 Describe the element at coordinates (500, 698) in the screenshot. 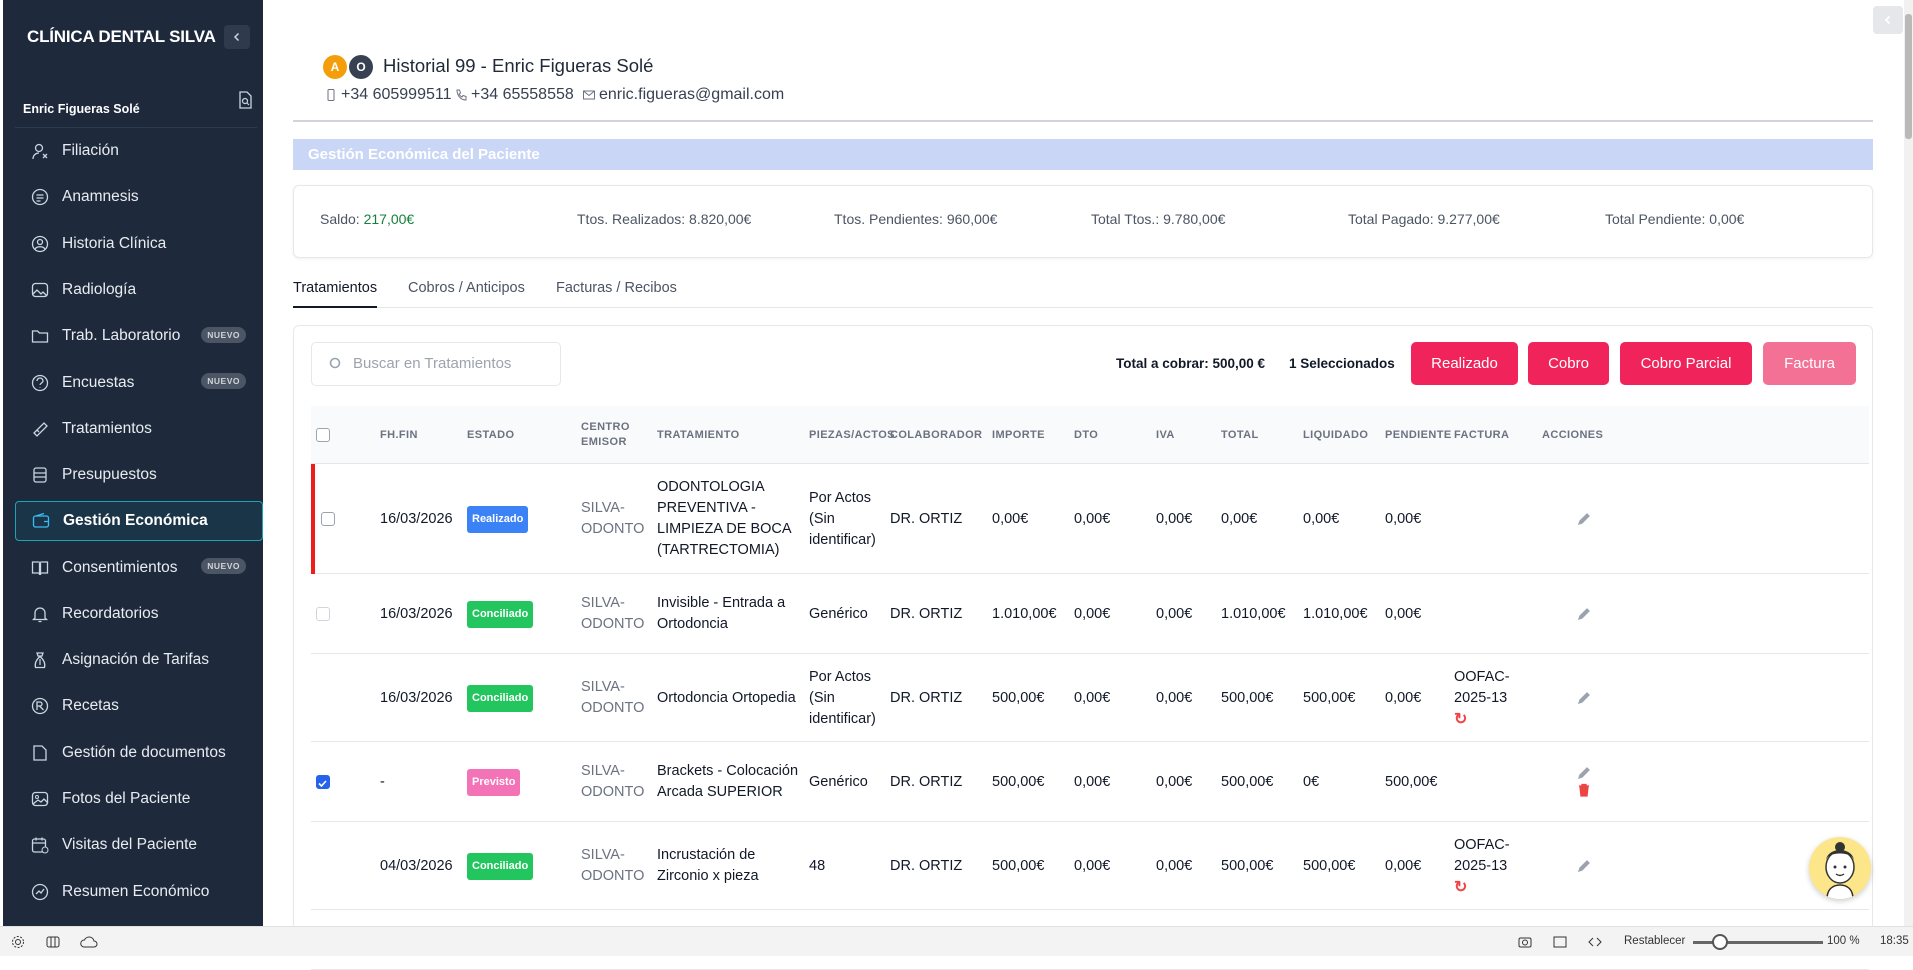

I see `status-badge-cell: Conciliado` at that location.